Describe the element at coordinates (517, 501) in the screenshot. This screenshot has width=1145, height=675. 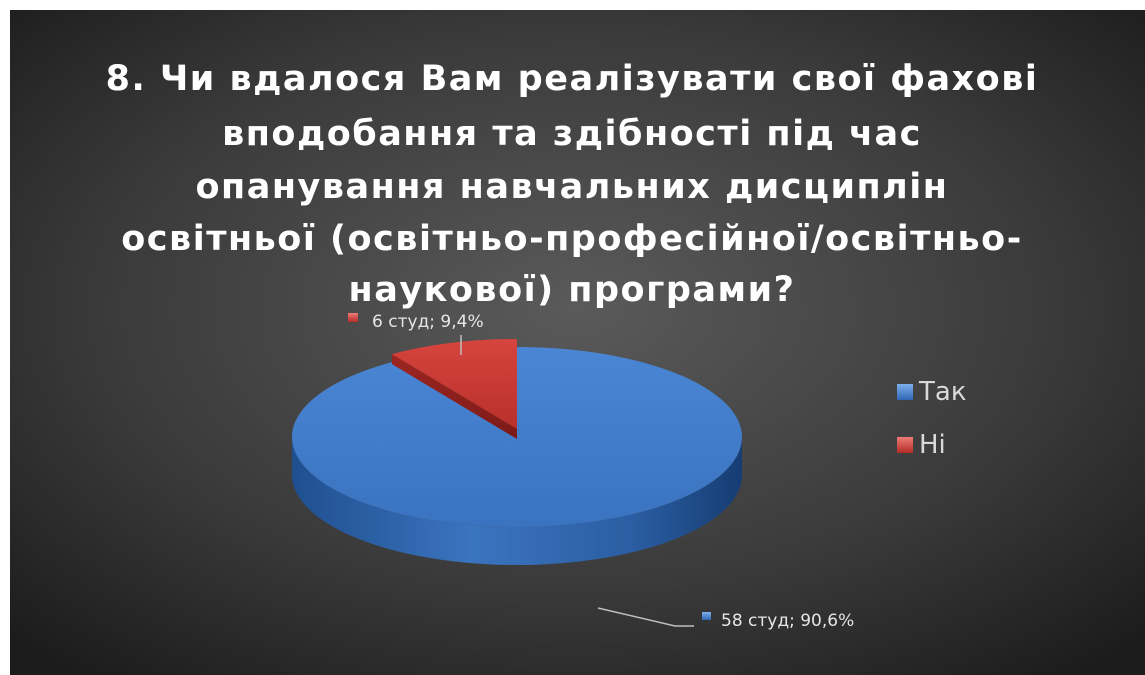
I see `pie-slice-side-tak` at that location.